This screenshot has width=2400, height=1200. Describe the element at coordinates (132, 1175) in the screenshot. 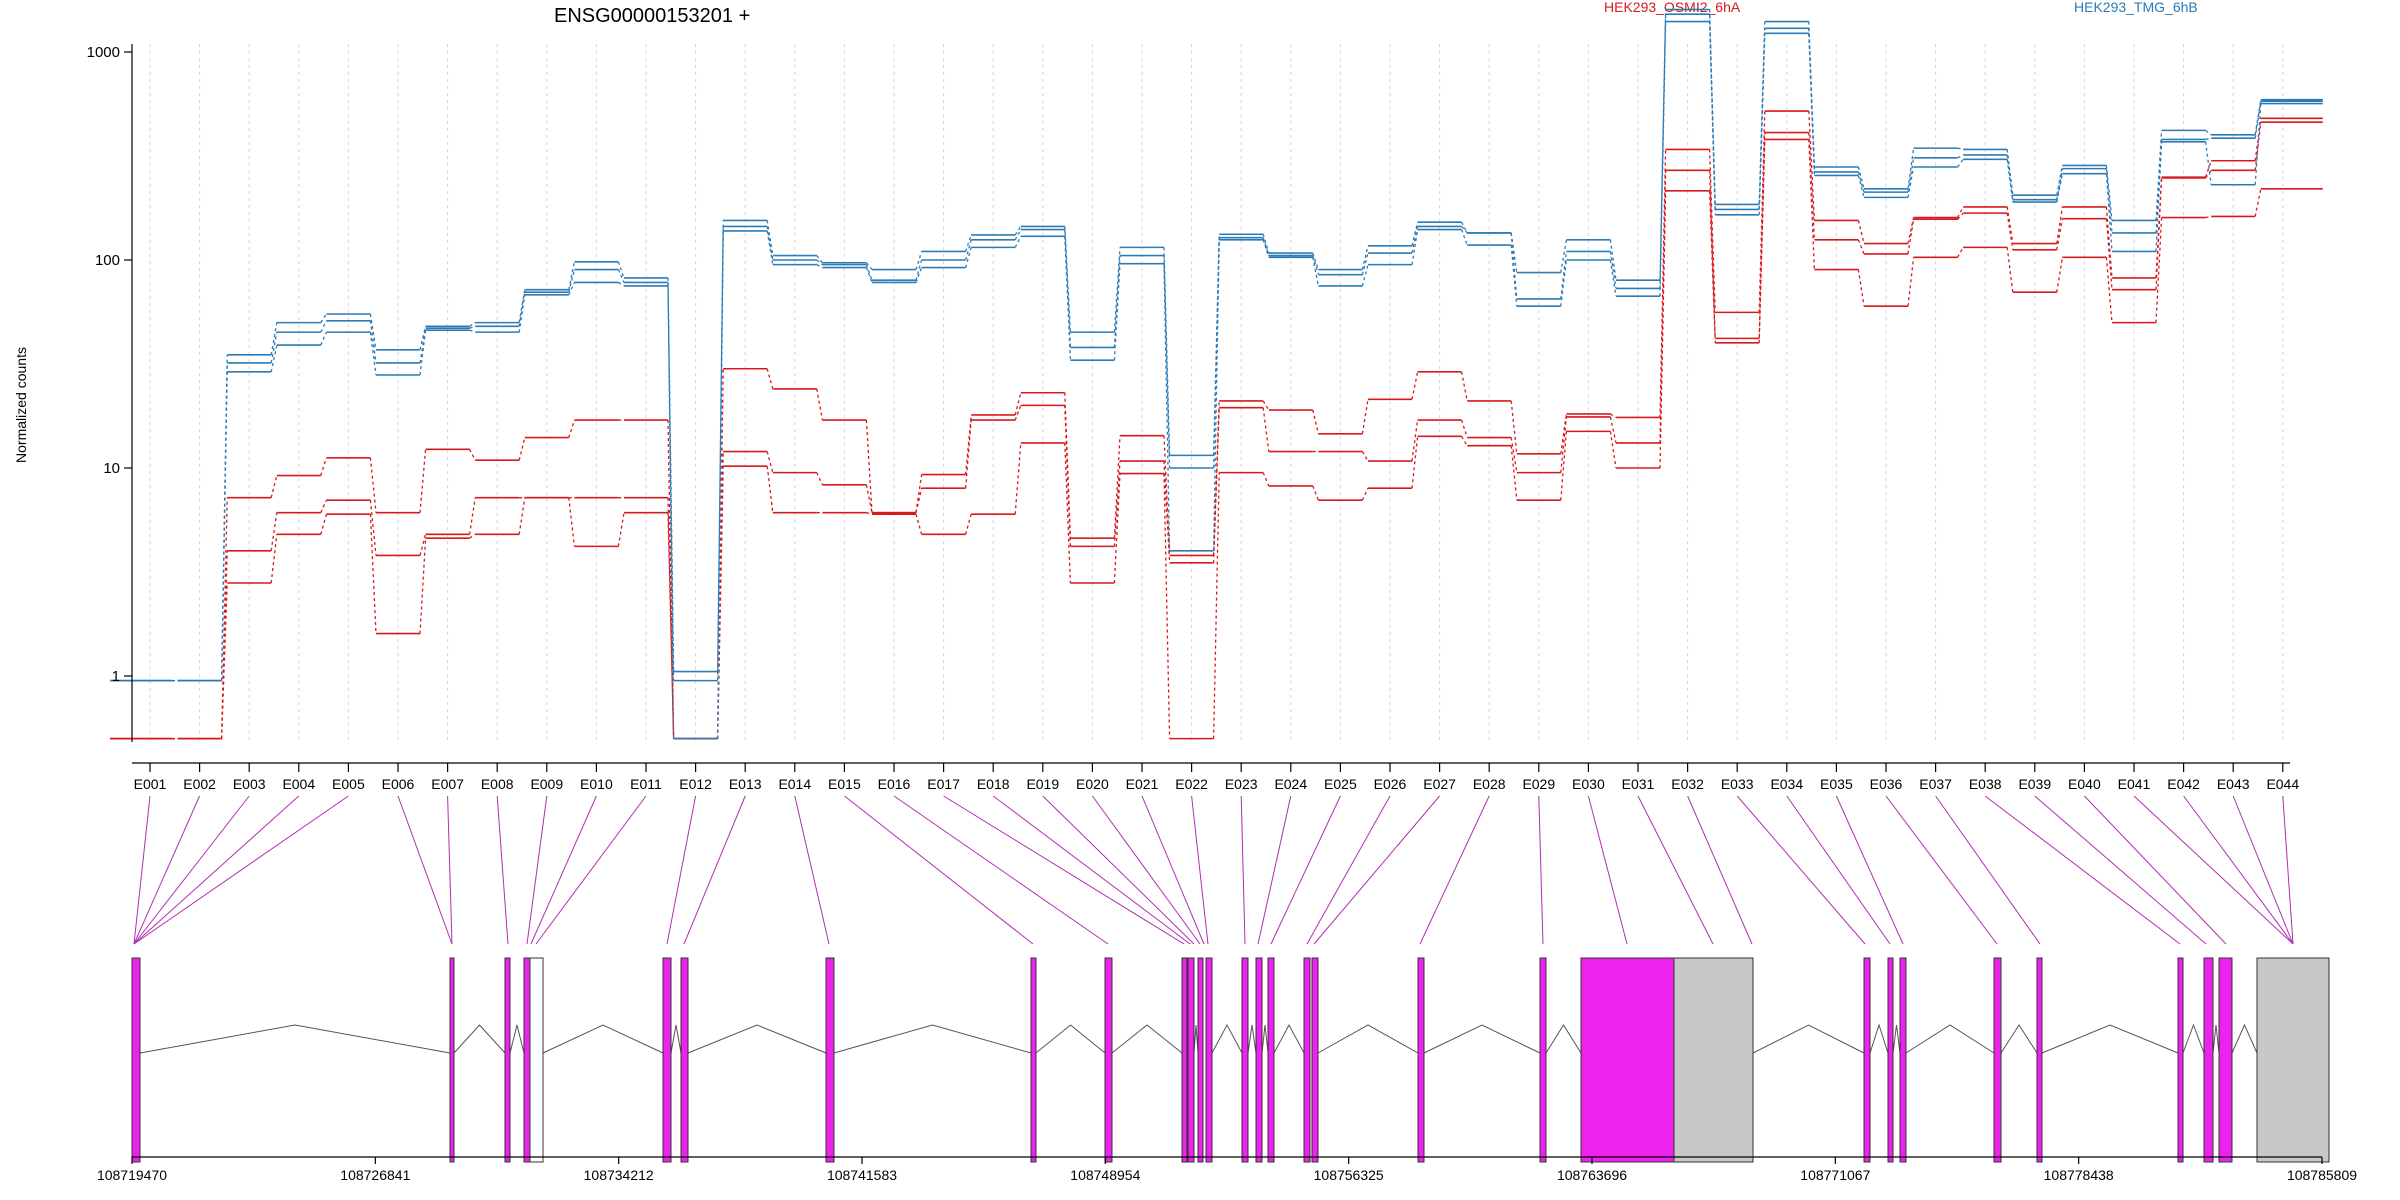

I see `genomic-tick-label: 108719470` at that location.